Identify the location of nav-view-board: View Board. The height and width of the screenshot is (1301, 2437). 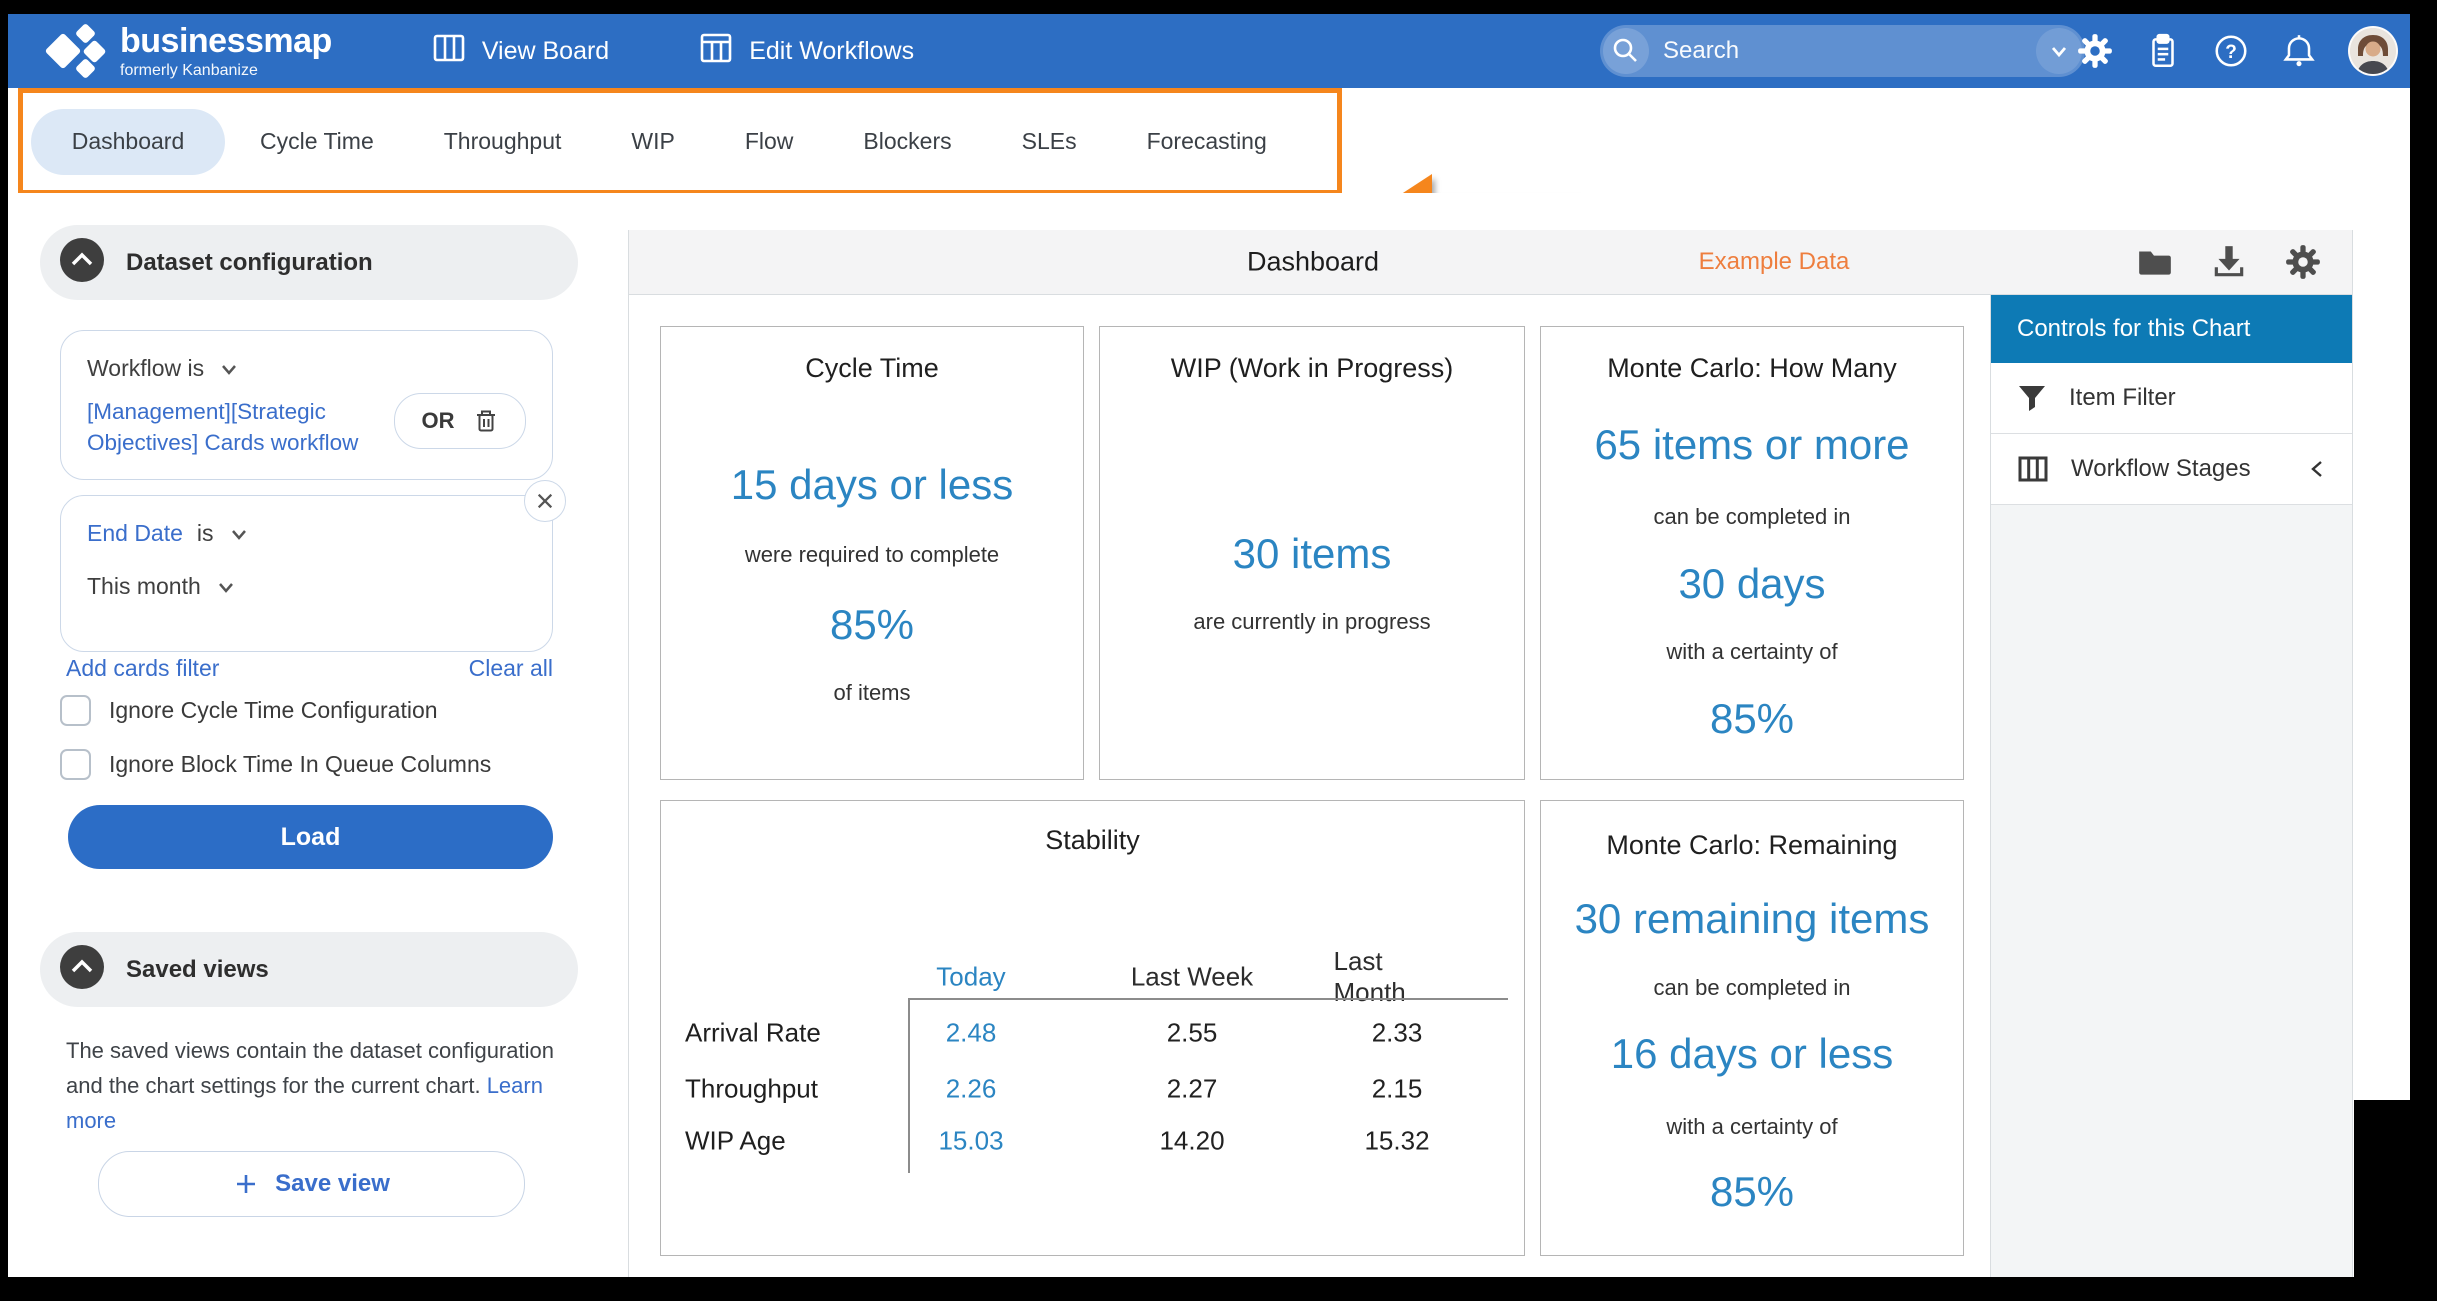
(520, 51).